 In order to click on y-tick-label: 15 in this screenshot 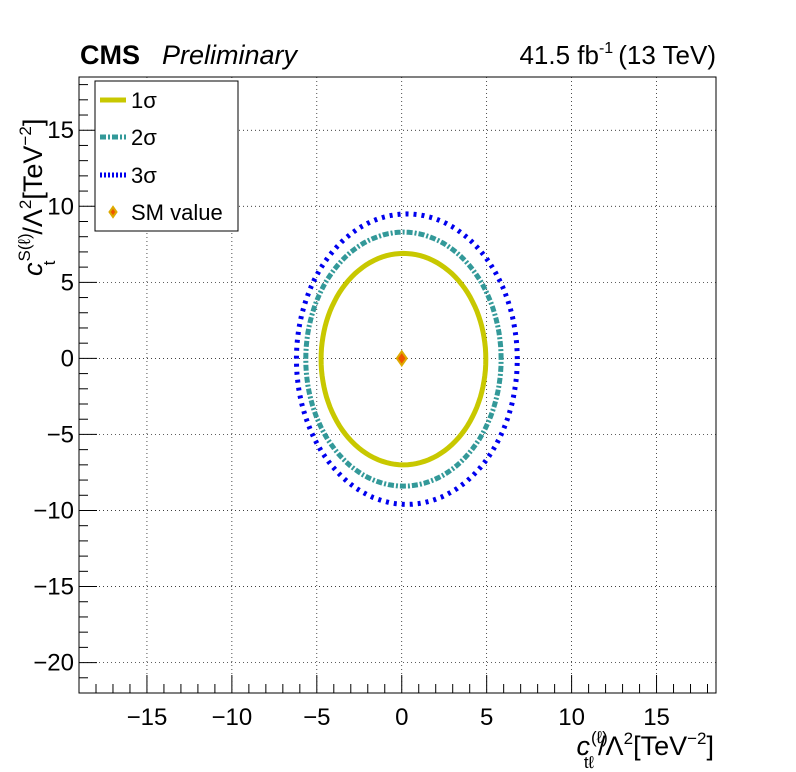, I will do `click(60, 130)`.